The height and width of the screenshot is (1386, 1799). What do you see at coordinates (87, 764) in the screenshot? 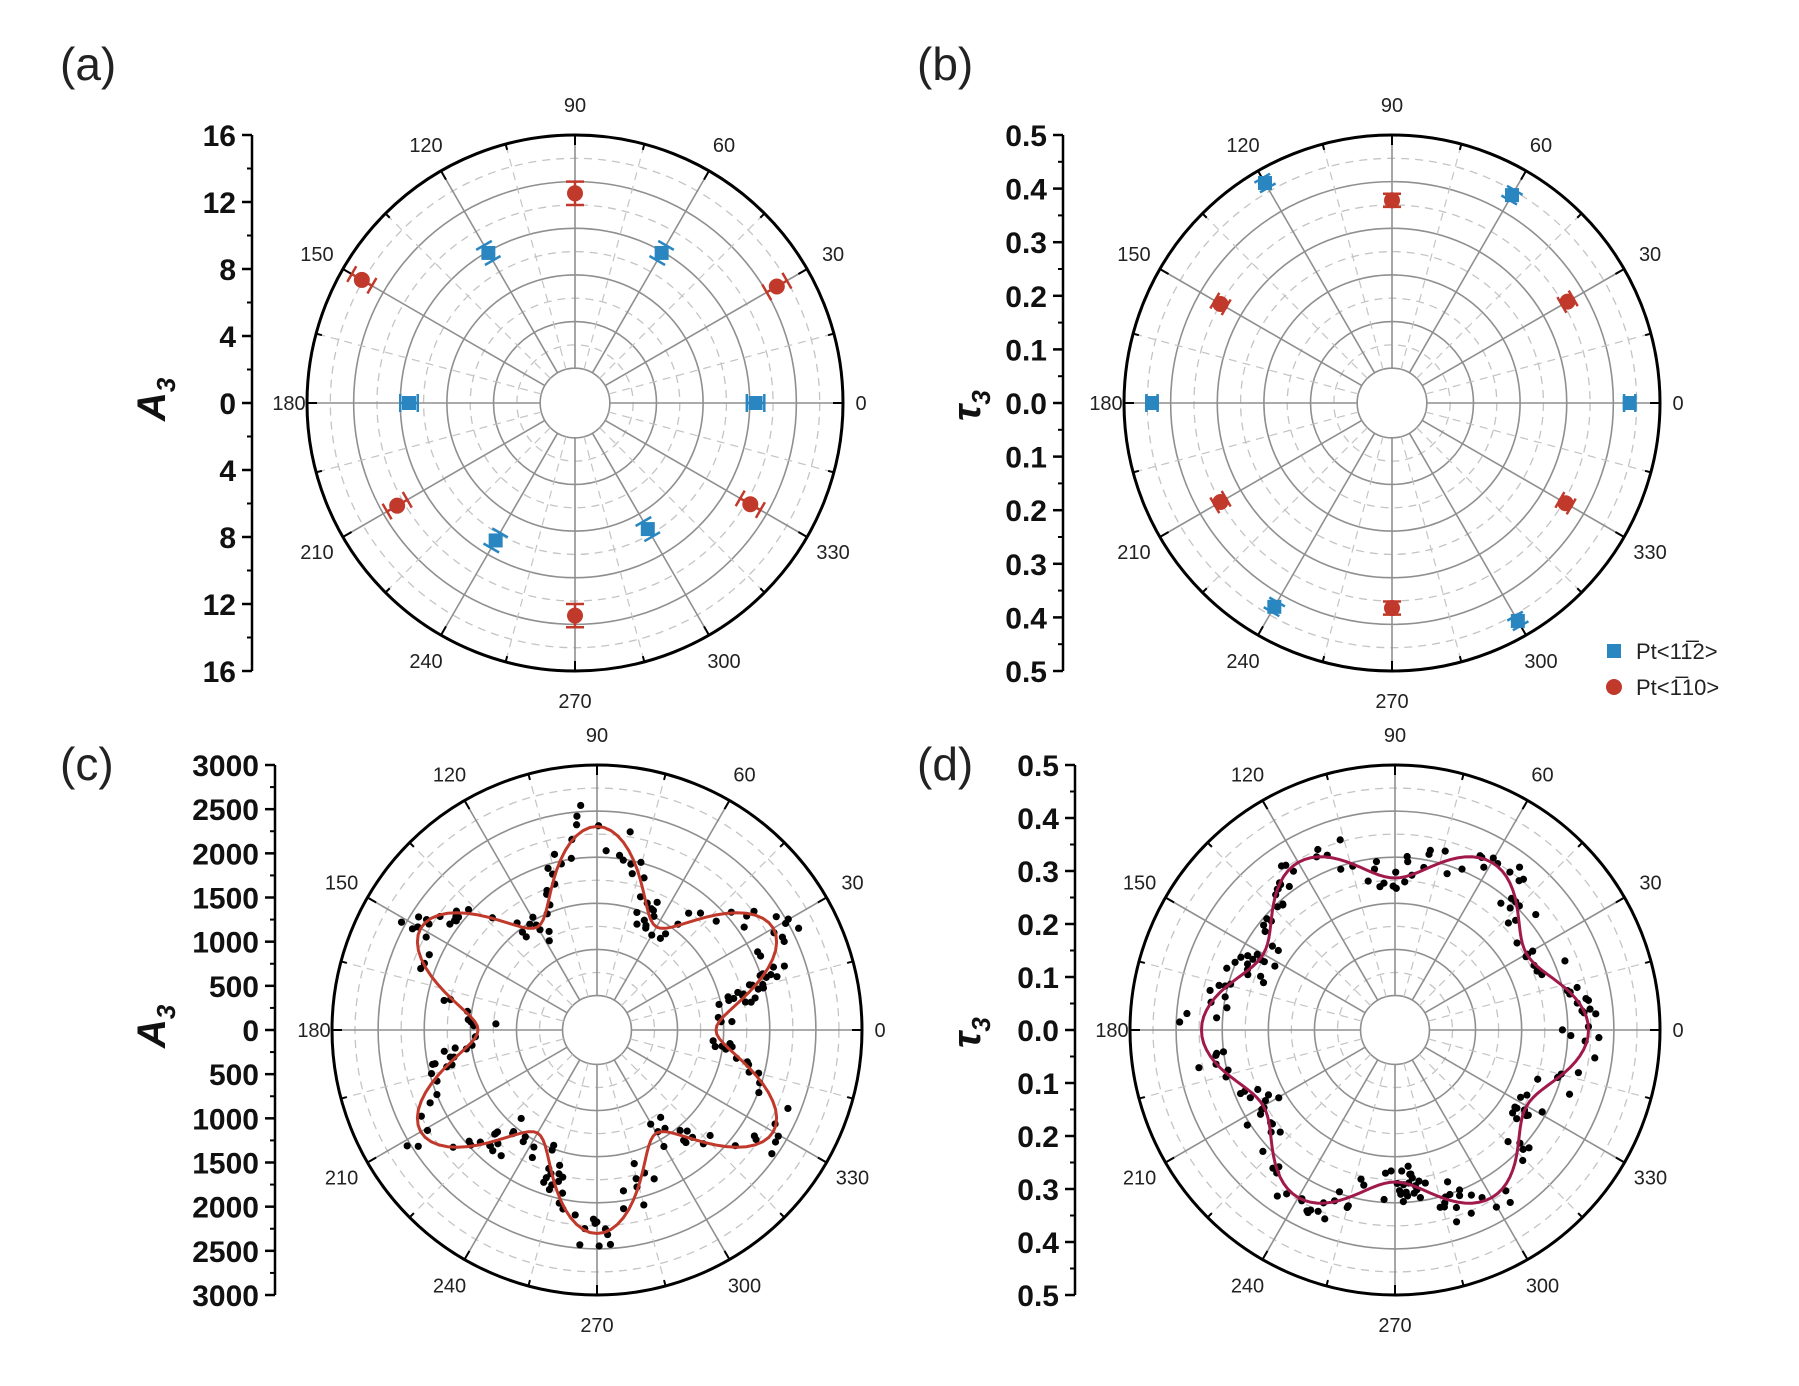
I see `panel-label: (c)` at bounding box center [87, 764].